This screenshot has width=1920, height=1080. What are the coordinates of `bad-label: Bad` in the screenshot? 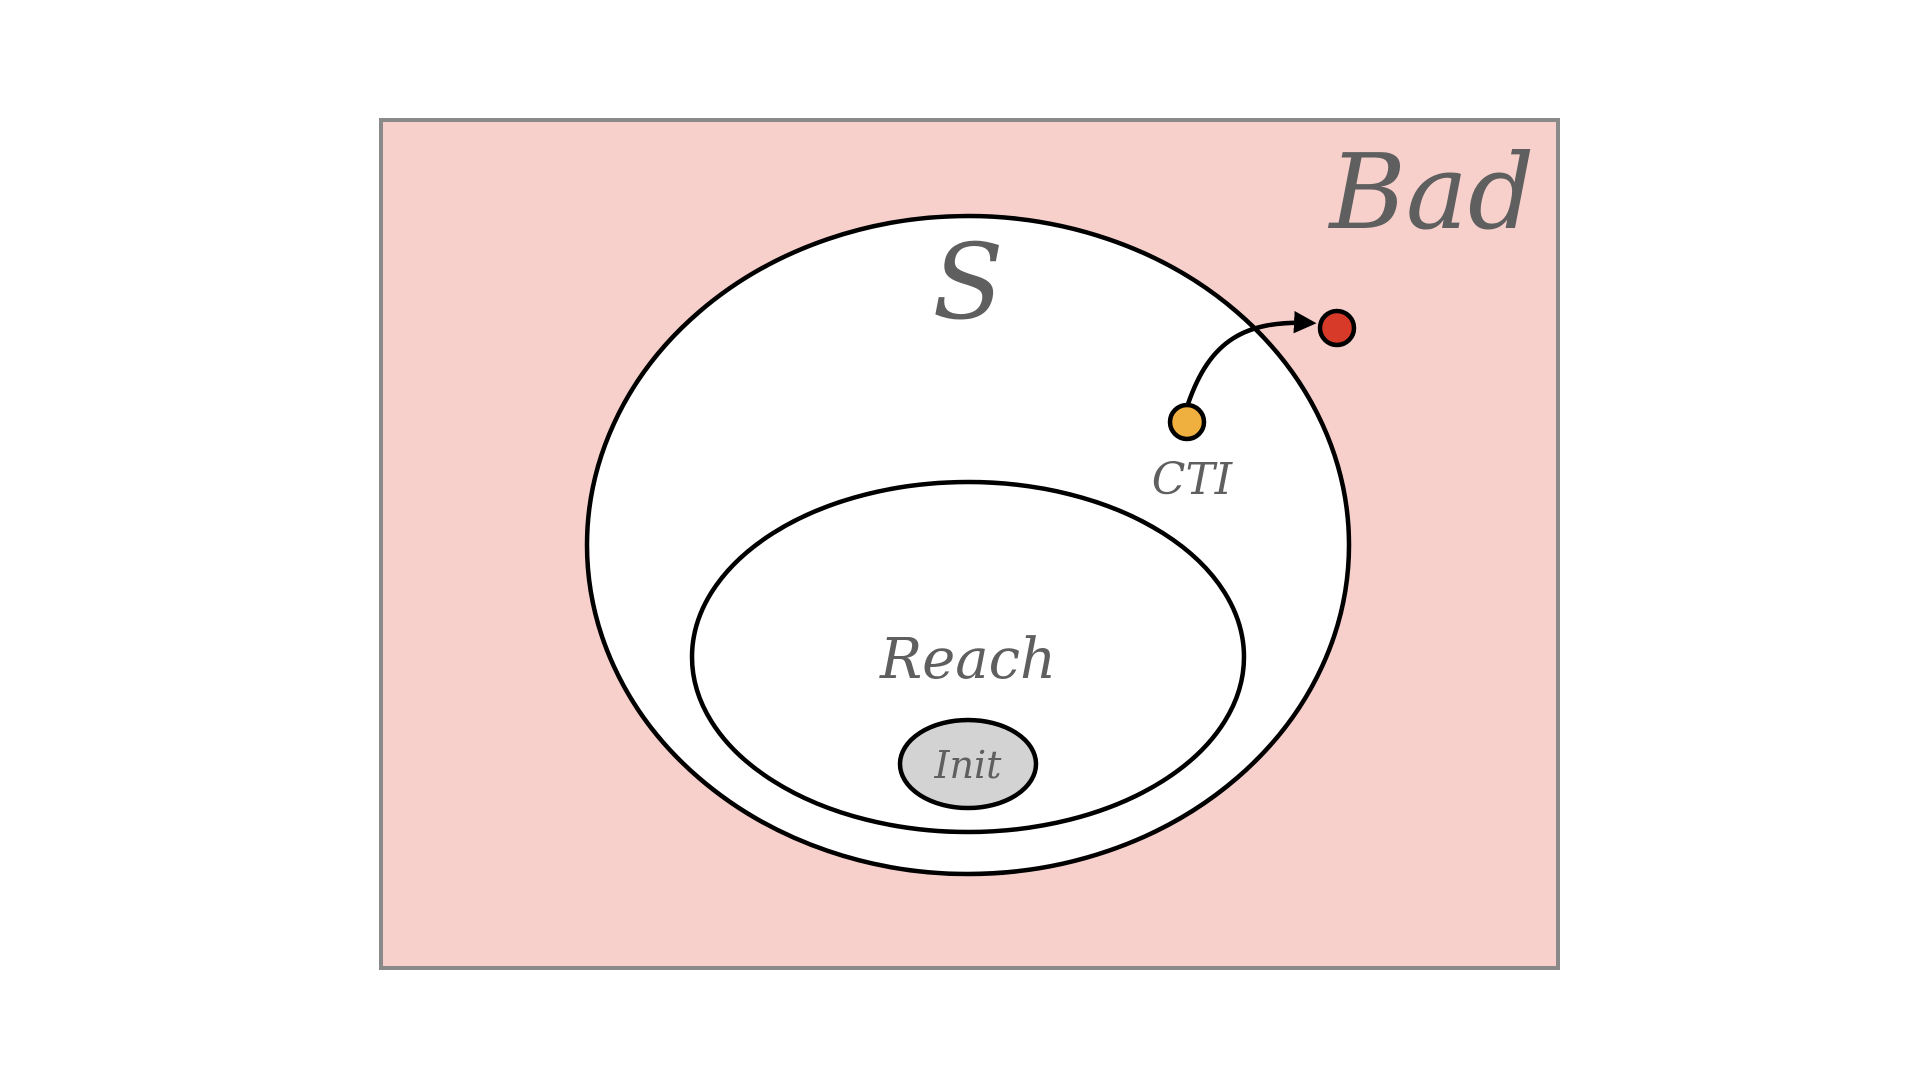 It's located at (1430, 192).